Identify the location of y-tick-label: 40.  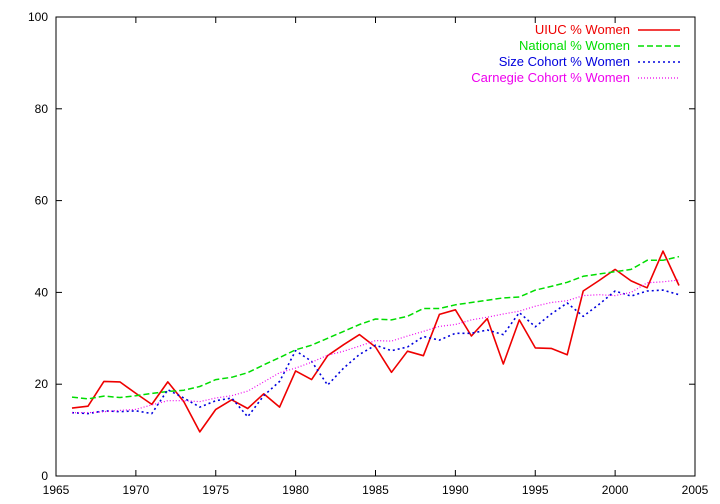
(42, 292).